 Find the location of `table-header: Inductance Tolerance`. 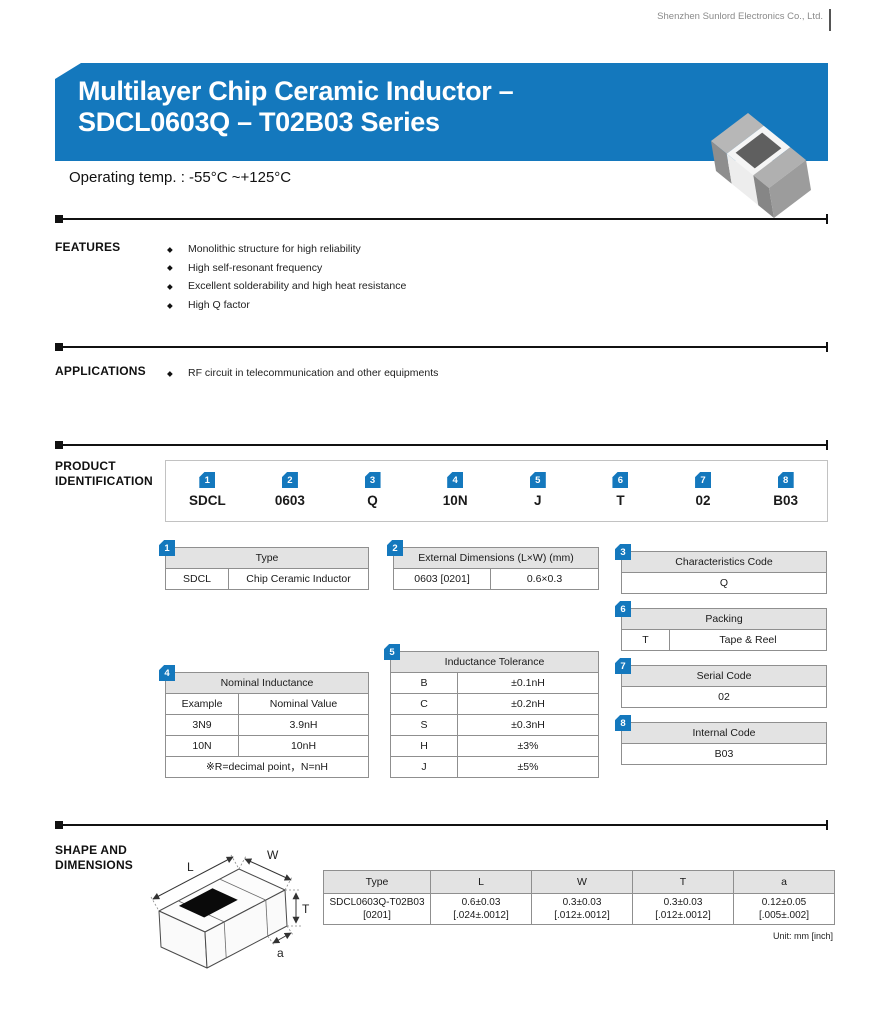

table-header: Inductance Tolerance is located at coordinates (494, 662).